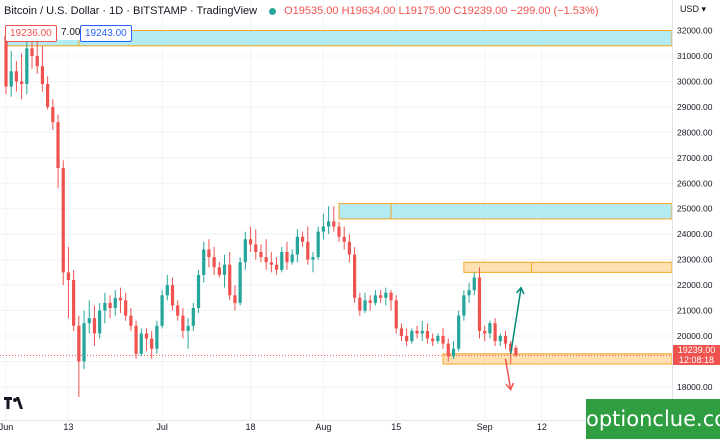  What do you see at coordinates (273, 11) in the screenshot?
I see `market-open-dot-icon` at bounding box center [273, 11].